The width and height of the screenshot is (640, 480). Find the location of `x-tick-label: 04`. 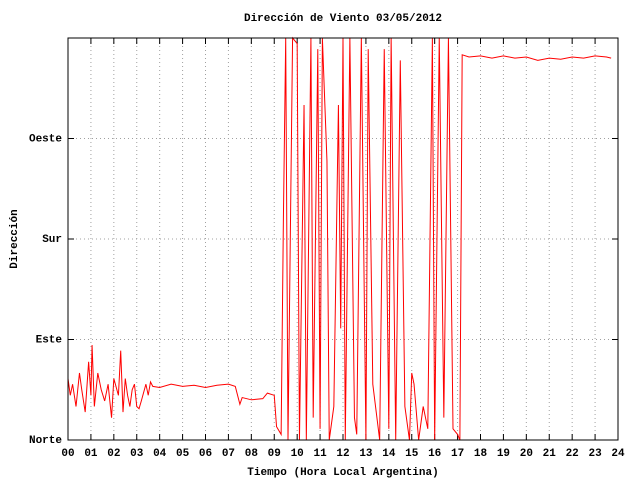

x-tick-label: 04 is located at coordinates (160, 454).